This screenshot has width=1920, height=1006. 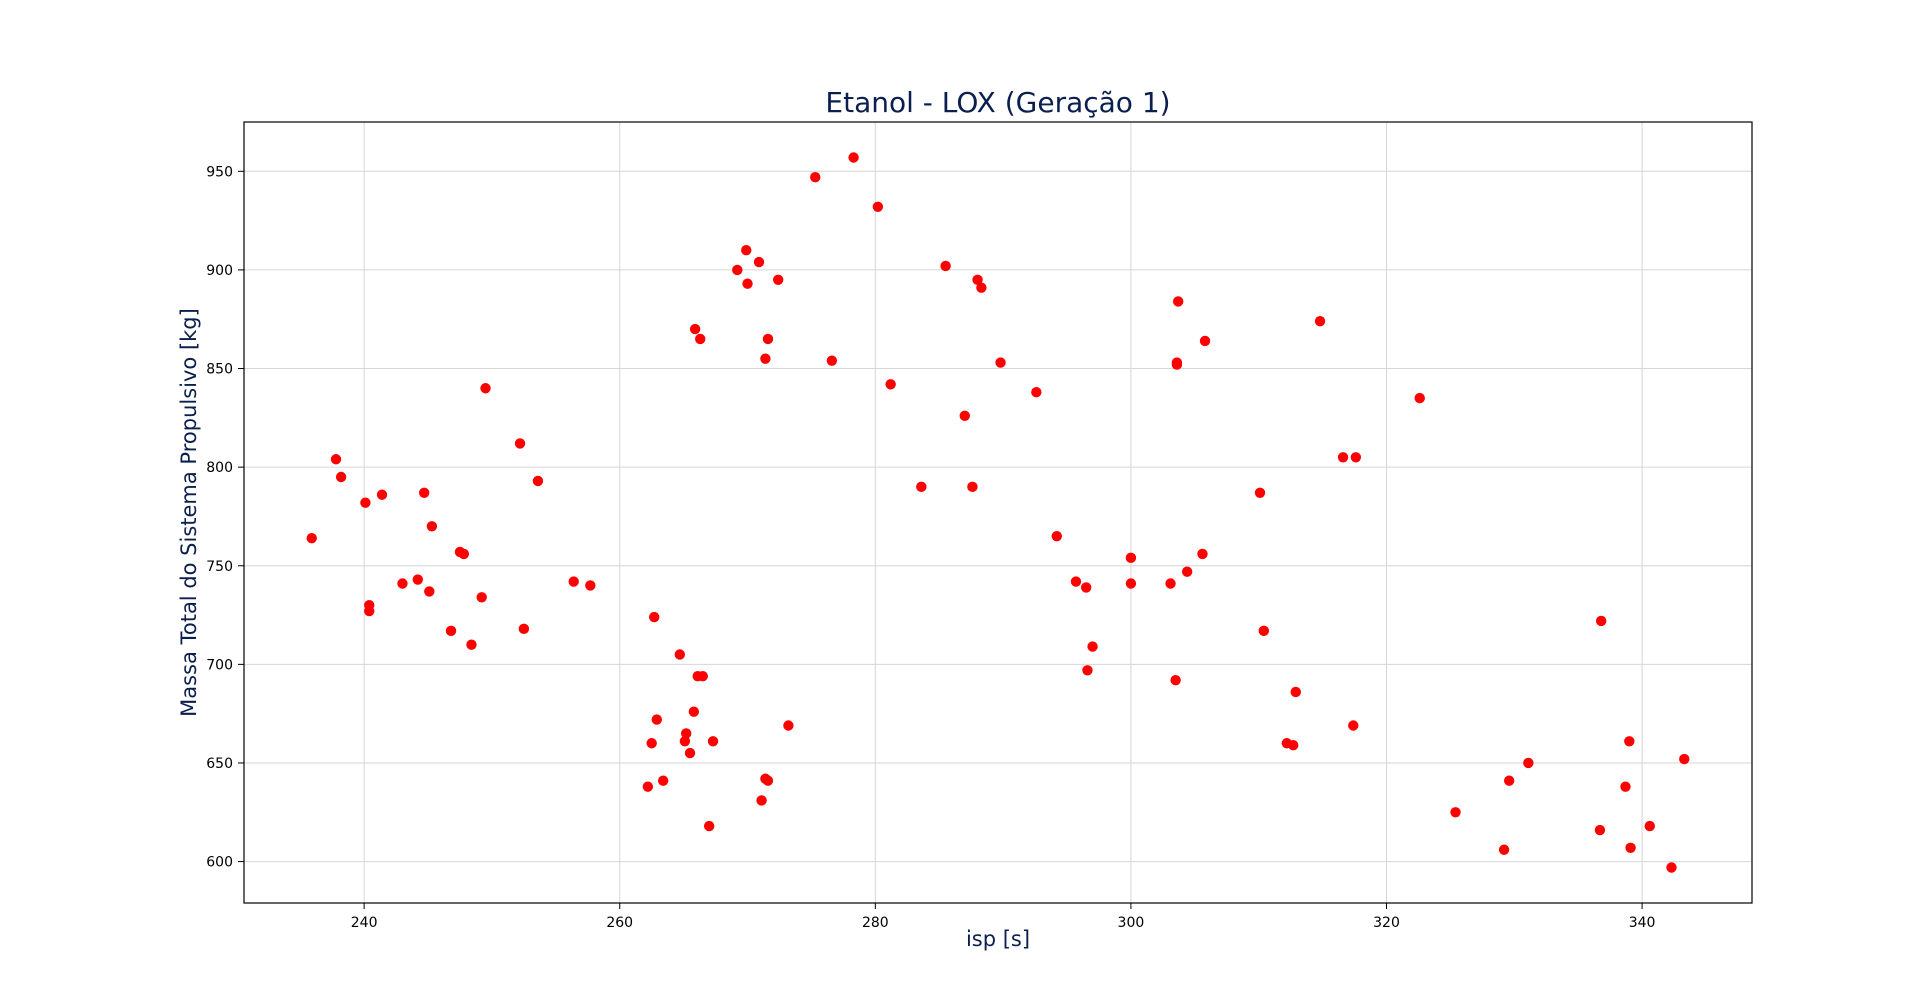 What do you see at coordinates (219, 172) in the screenshot?
I see `y-tick-label: 950` at bounding box center [219, 172].